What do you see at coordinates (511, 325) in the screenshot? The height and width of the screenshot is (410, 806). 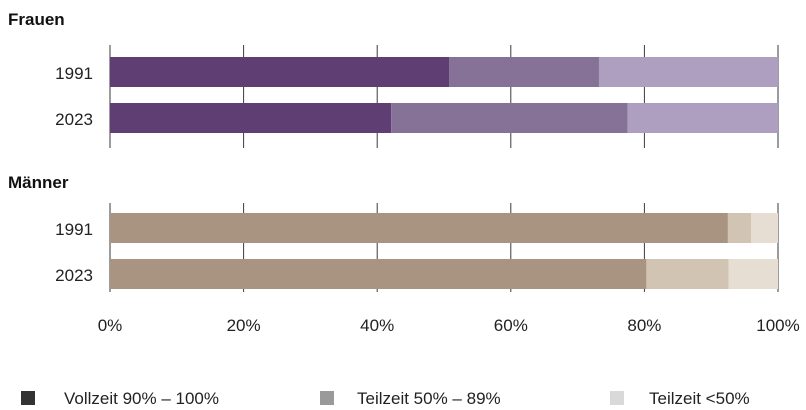 I see `x-tick-60: 60%` at bounding box center [511, 325].